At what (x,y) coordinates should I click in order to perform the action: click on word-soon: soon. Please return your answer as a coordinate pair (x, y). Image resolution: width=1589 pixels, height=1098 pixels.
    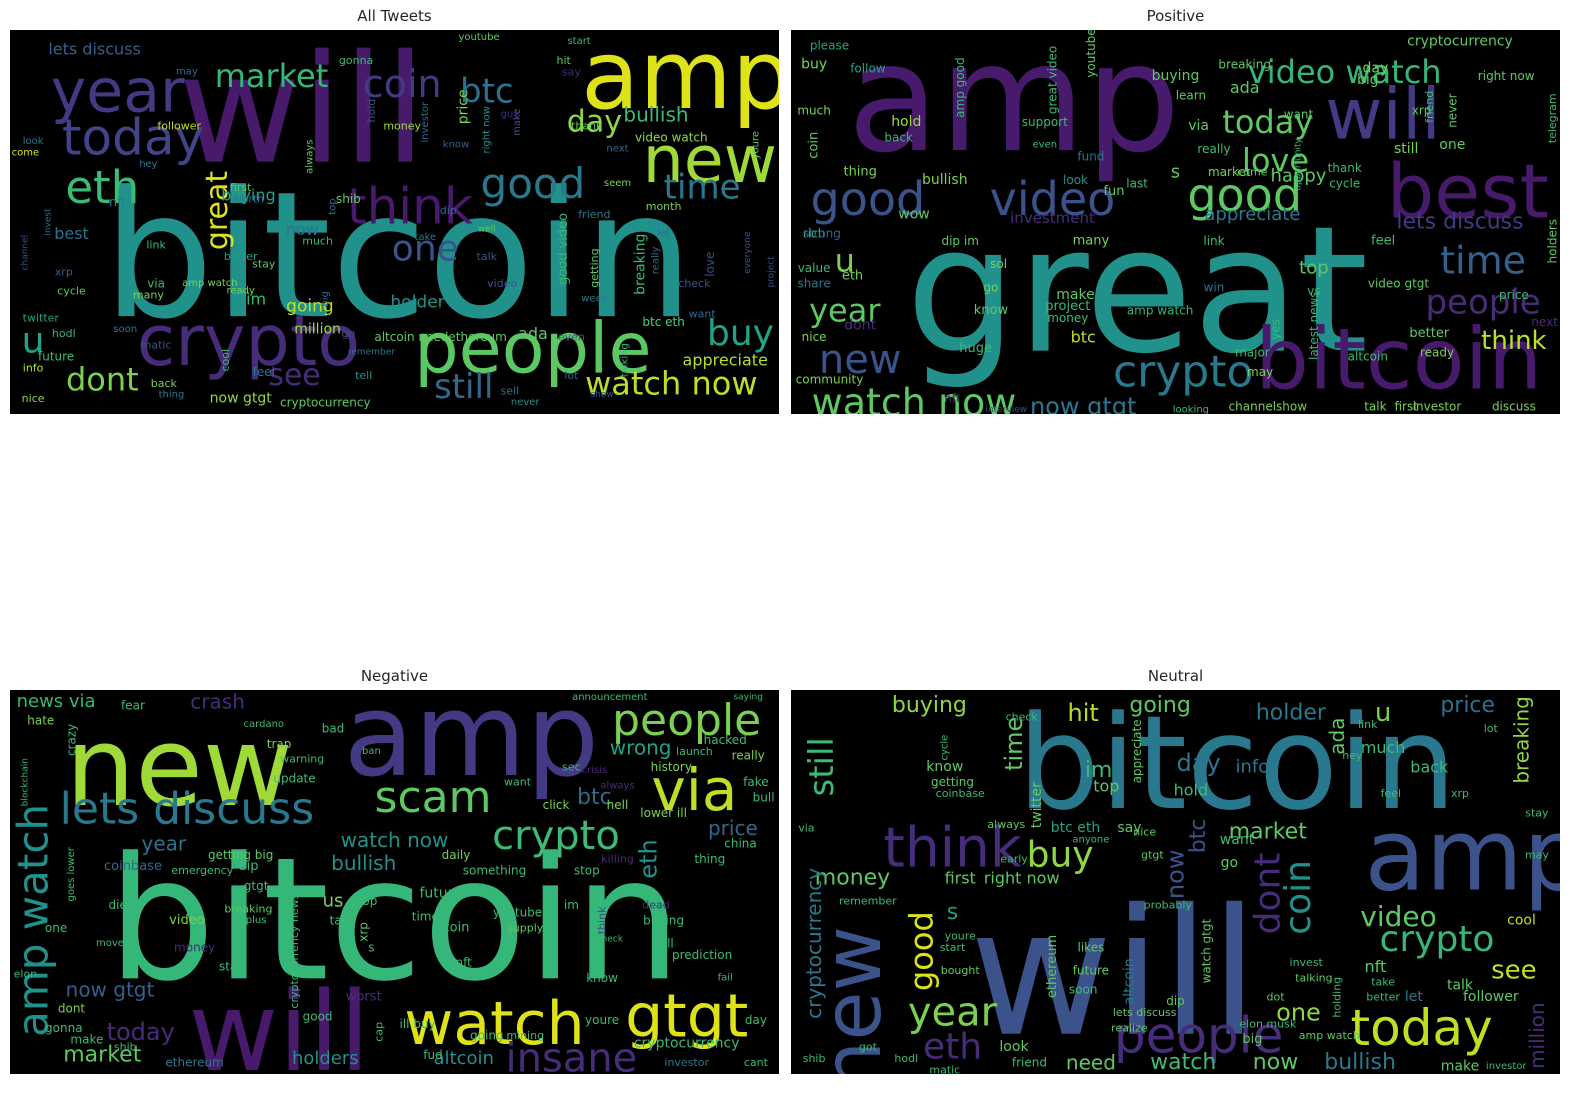
    Looking at the image, I should click on (125, 329).